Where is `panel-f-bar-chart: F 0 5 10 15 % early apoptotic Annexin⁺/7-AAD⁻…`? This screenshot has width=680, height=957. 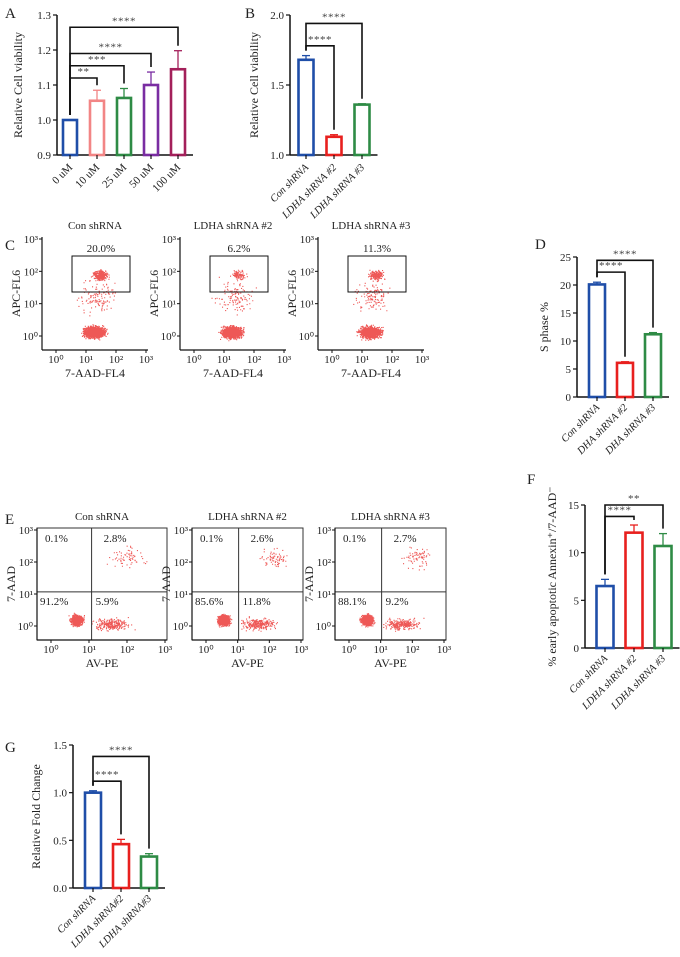
panel-f-bar-chart: F 0 5 10 15 % early apoptotic Annexin⁺/7-AAD⁻… is located at coordinates (603, 592).